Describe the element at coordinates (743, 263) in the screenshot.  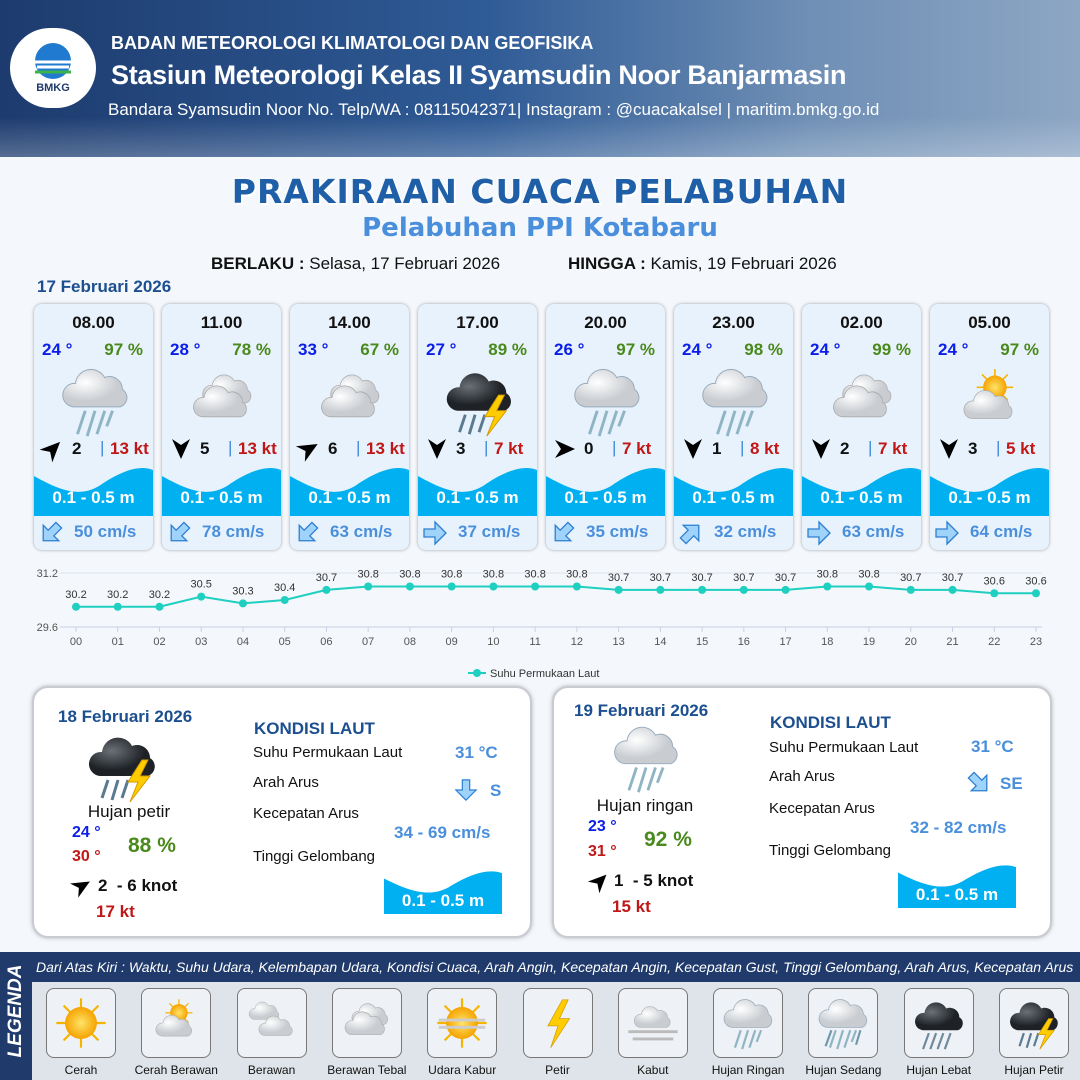
I see `valid-to-date: Kamis, 19 Februari 2026` at that location.